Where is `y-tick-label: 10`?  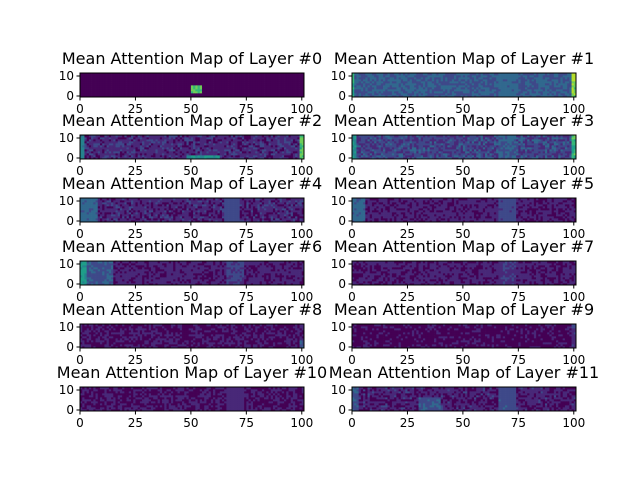
y-tick-label: 10 is located at coordinates (338, 138).